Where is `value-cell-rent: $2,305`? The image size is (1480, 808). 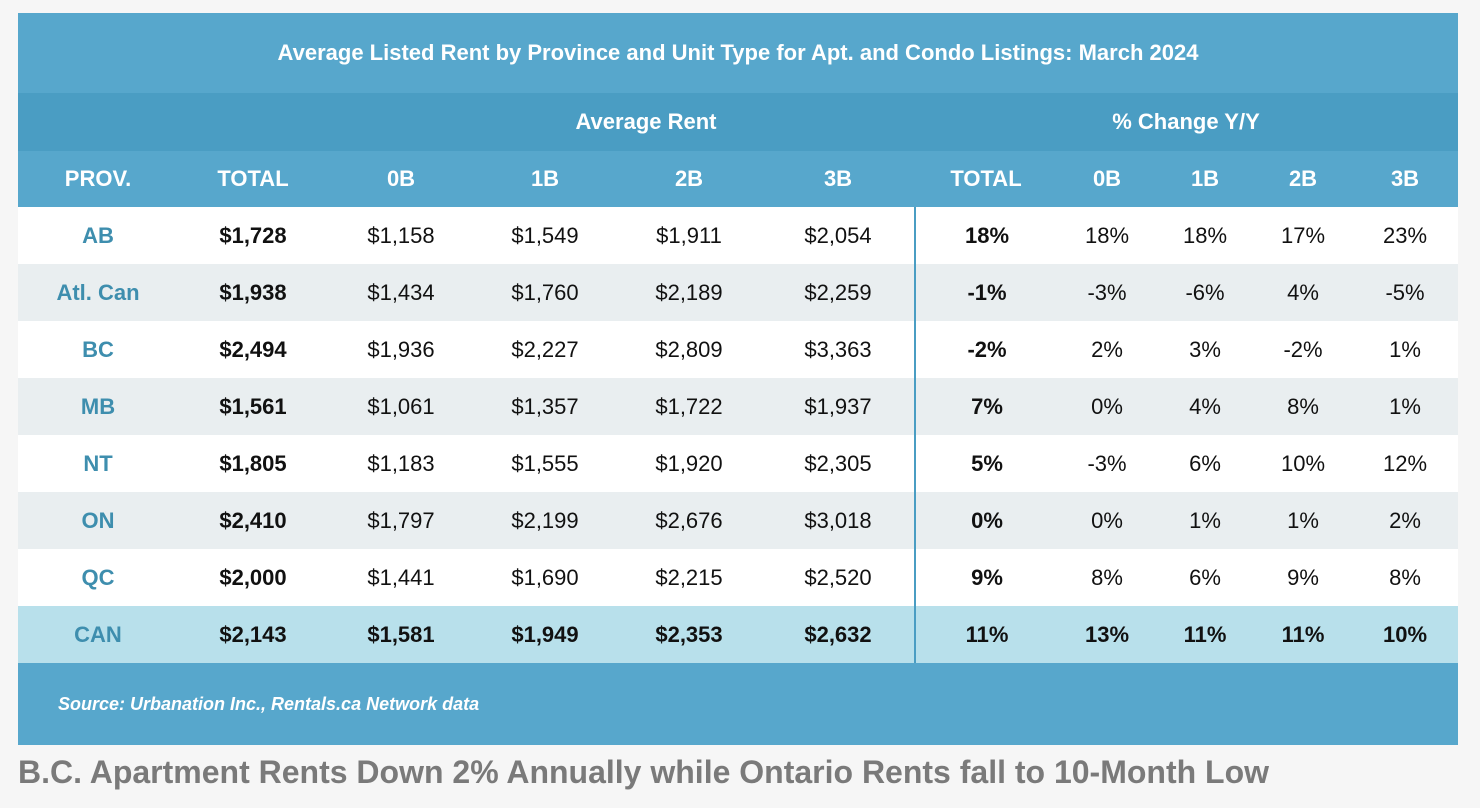 value-cell-rent: $2,305 is located at coordinates (838, 463).